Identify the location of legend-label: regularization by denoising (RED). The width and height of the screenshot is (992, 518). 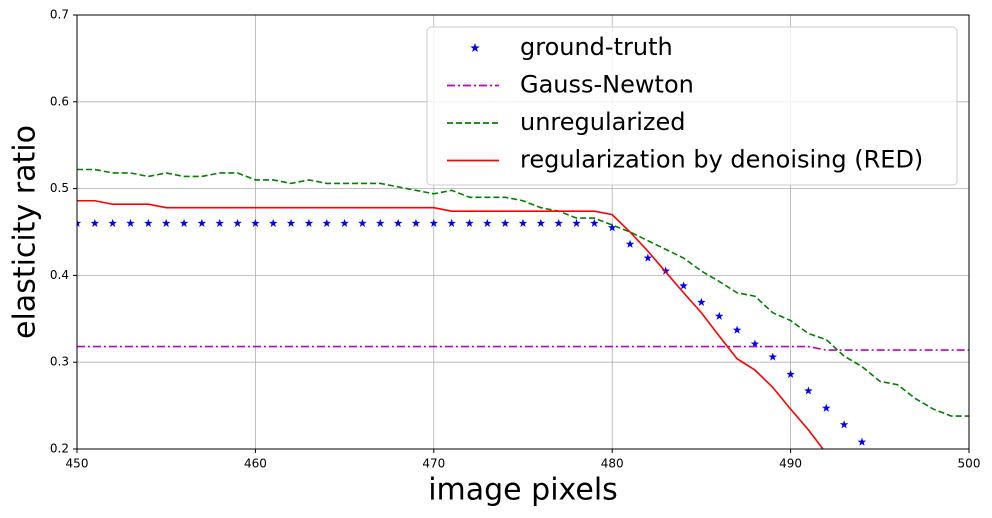
(721, 160).